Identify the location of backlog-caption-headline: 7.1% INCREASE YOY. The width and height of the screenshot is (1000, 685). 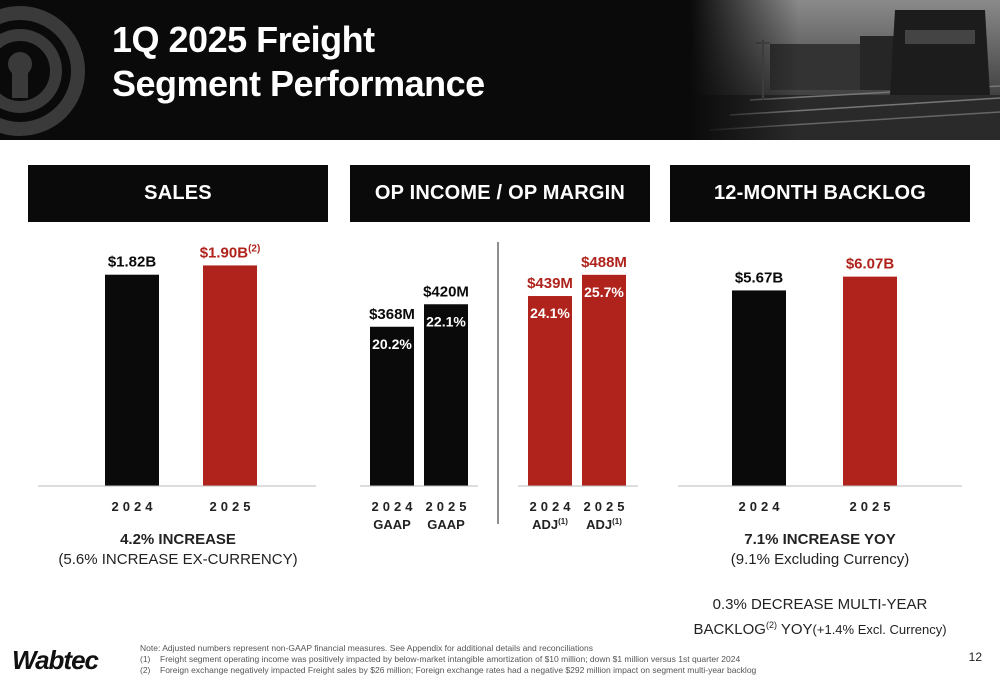
(820, 539).